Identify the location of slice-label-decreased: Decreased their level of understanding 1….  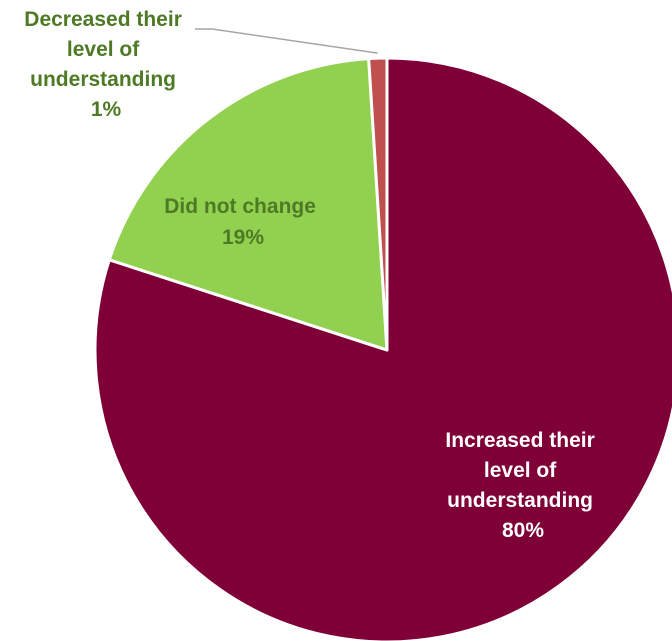
(105, 64).